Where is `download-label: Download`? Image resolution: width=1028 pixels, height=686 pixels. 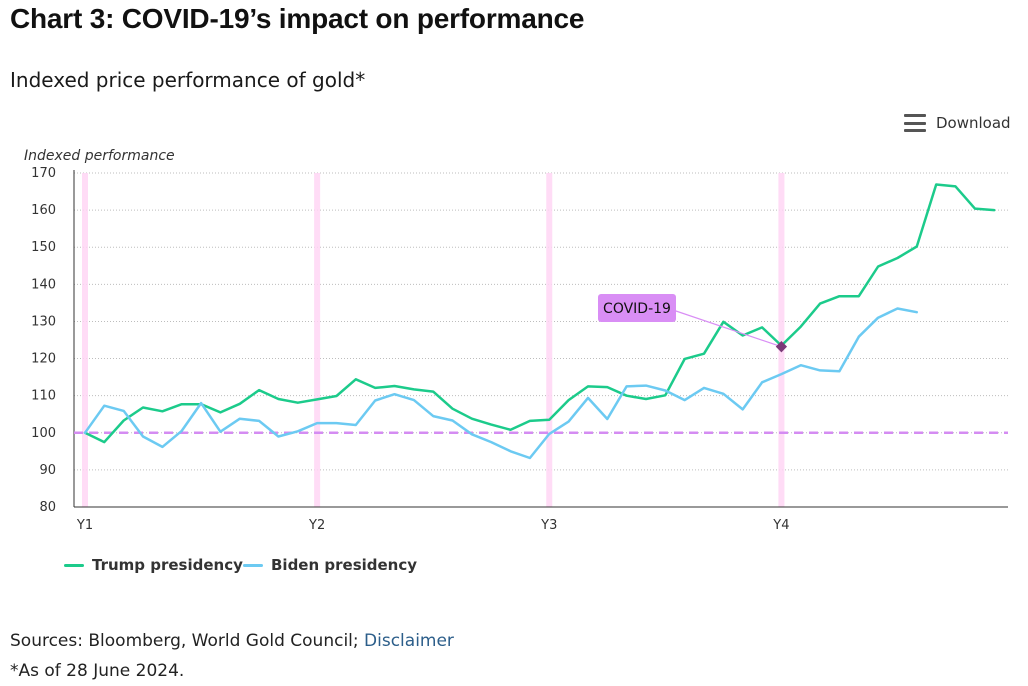 download-label: Download is located at coordinates (973, 123).